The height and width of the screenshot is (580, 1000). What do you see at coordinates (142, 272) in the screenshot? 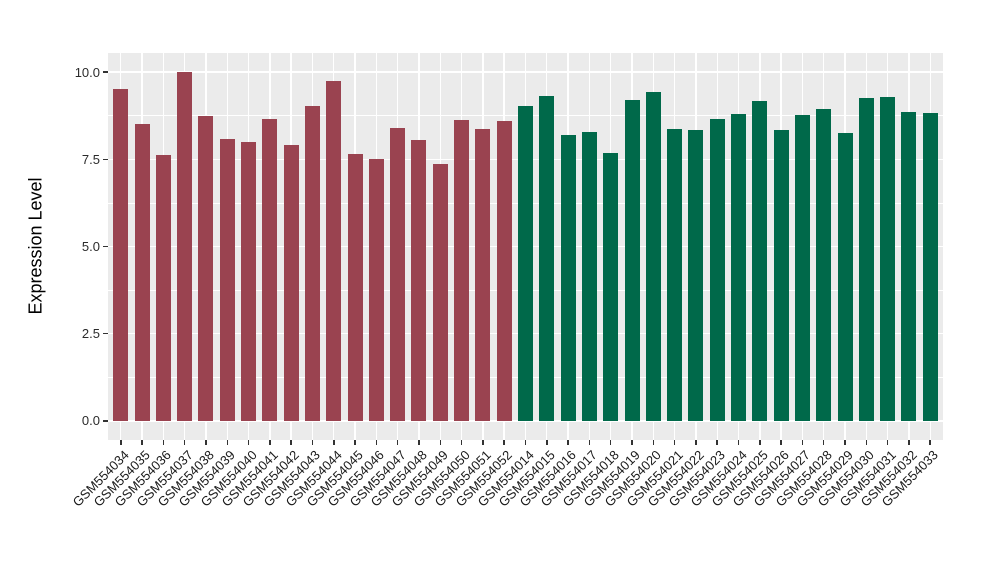
I see `bar-GSM554035` at bounding box center [142, 272].